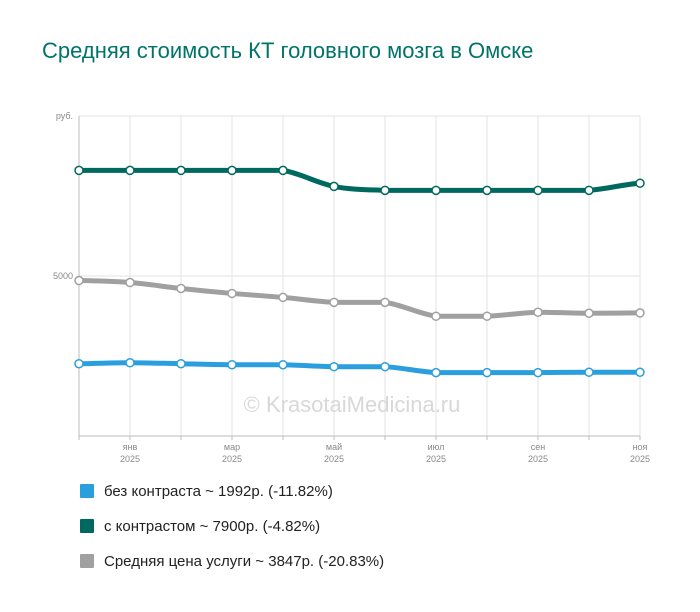 The width and height of the screenshot is (700, 612). What do you see at coordinates (352, 404) in the screenshot?
I see `watermark: © KrasotaiMedicina.ru` at bounding box center [352, 404].